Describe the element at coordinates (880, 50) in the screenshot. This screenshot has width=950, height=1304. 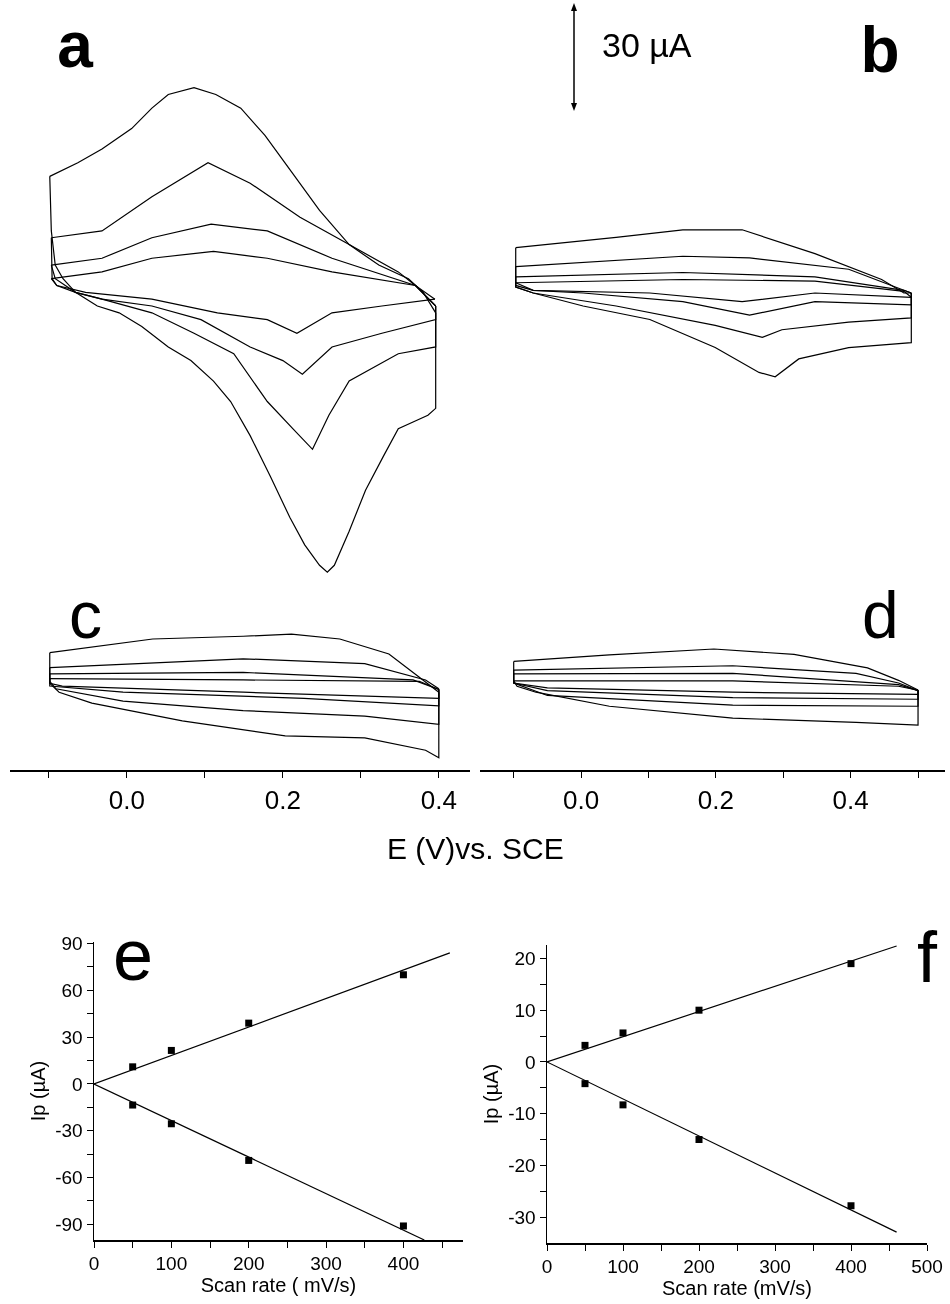
I see `chart-title: b` at that location.